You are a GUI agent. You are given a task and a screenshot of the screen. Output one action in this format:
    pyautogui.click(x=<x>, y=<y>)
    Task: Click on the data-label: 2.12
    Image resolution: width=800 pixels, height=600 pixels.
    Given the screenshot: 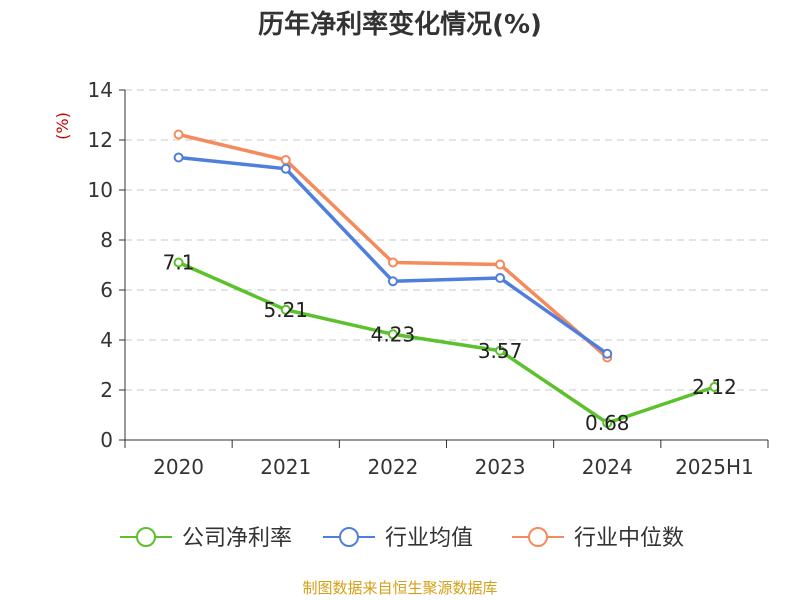 What is the action you would take?
    pyautogui.click(x=714, y=387)
    